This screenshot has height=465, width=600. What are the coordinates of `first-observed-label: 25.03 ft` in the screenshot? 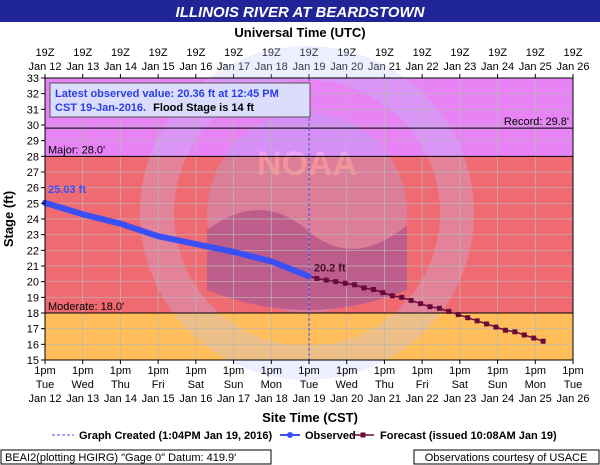 It's located at (67, 190).